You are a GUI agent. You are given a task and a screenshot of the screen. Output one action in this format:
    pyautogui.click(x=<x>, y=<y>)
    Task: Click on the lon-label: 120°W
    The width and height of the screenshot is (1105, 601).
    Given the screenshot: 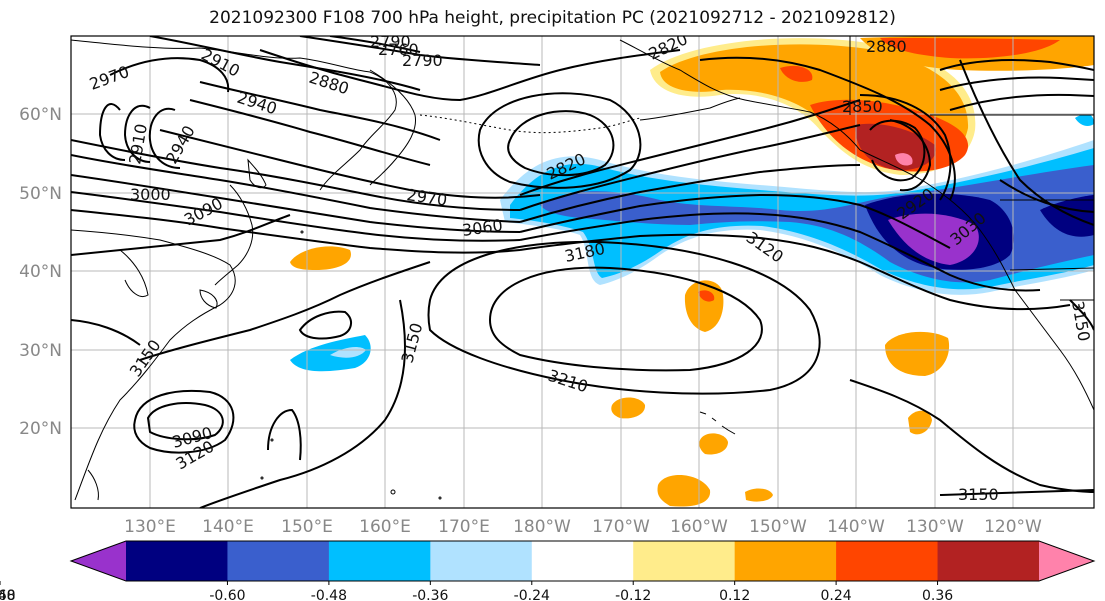 What is the action you would take?
    pyautogui.click(x=1013, y=527)
    